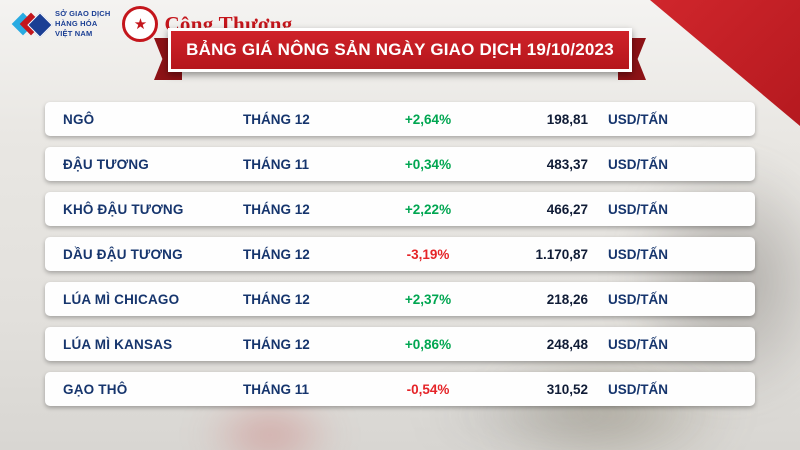  Describe the element at coordinates (567, 344) in the screenshot. I see `price-value: 248,48` at that location.